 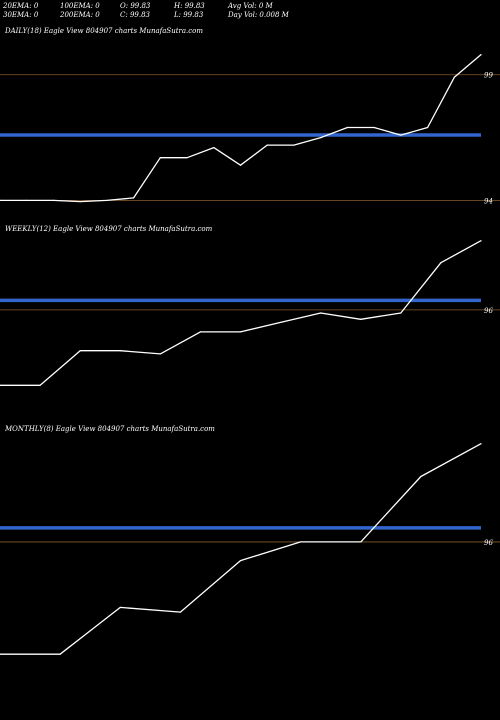 I want to click on avg-vol-value: Avg Vol: 0 M, so click(x=250, y=6).